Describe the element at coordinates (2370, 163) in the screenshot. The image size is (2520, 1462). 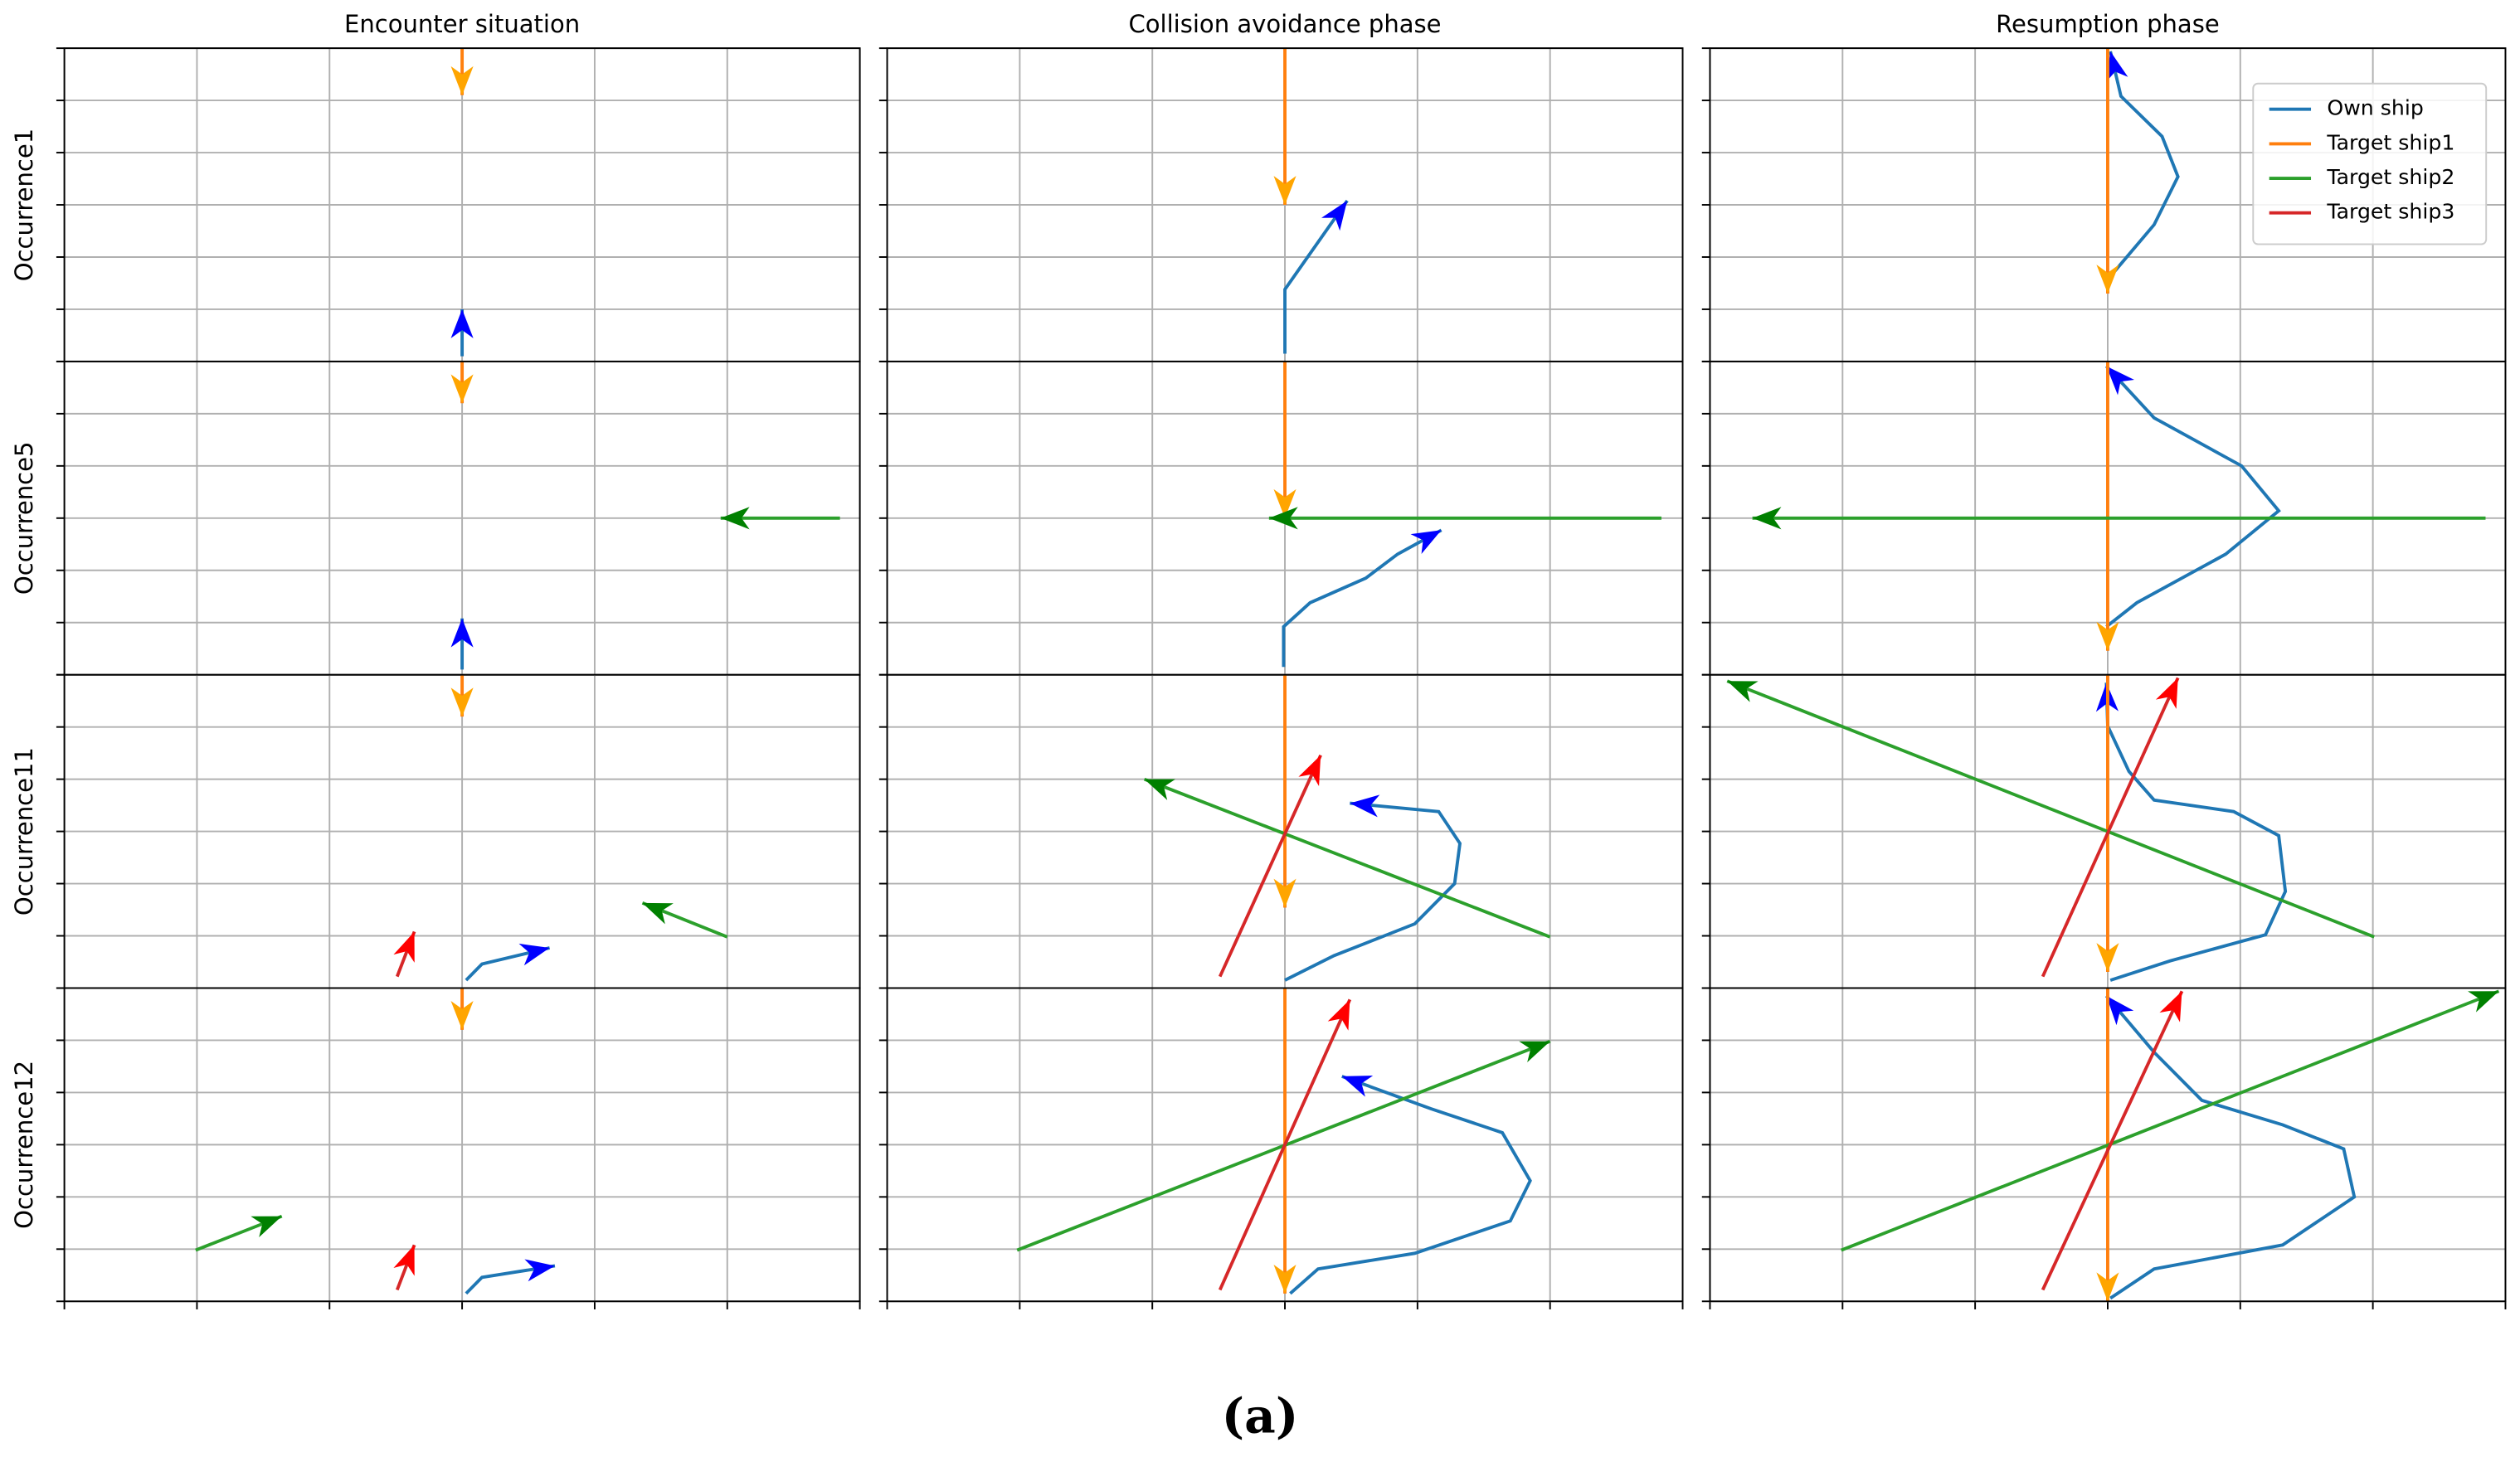
I see `legend-box` at that location.